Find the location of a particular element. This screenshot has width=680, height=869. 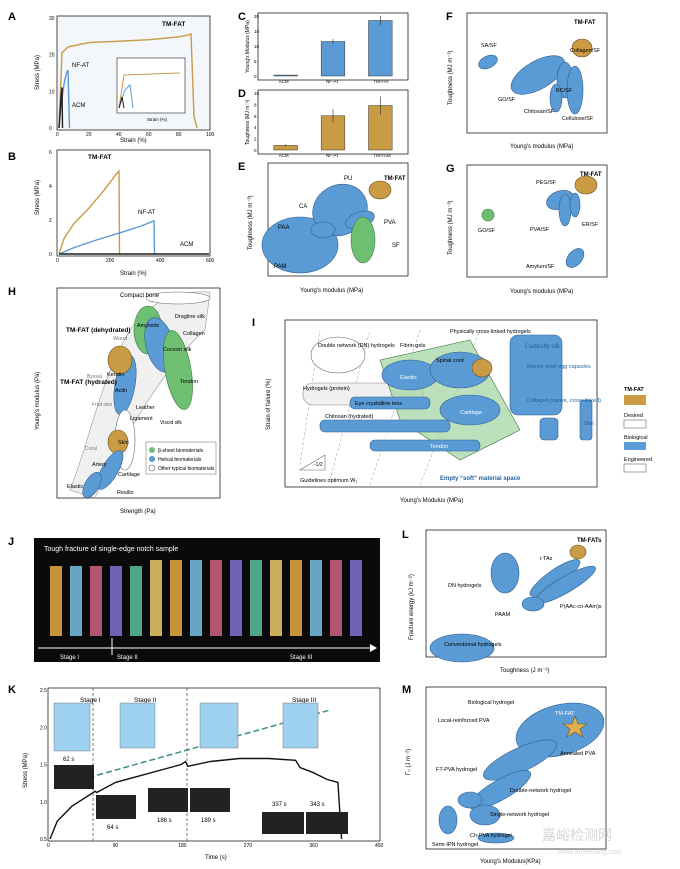

panel-m-ylabel: Γ₀ (J m⁻²) is located at coordinates (409, 762).